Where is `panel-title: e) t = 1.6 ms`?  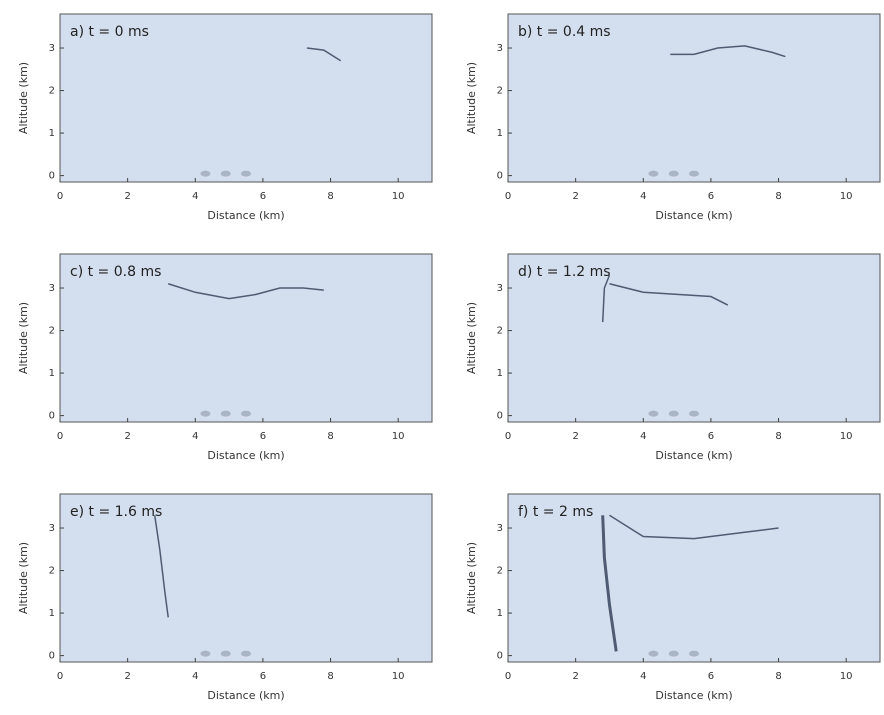
panel-title: e) t = 1.6 ms is located at coordinates (116, 512).